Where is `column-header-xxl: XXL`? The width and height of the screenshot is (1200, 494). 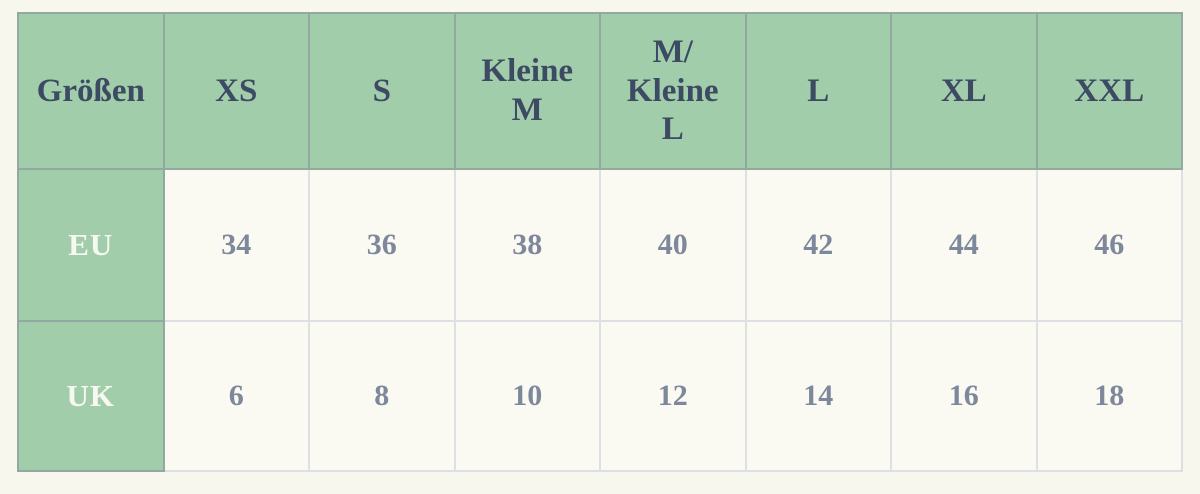 column-header-xxl: XXL is located at coordinates (1109, 91).